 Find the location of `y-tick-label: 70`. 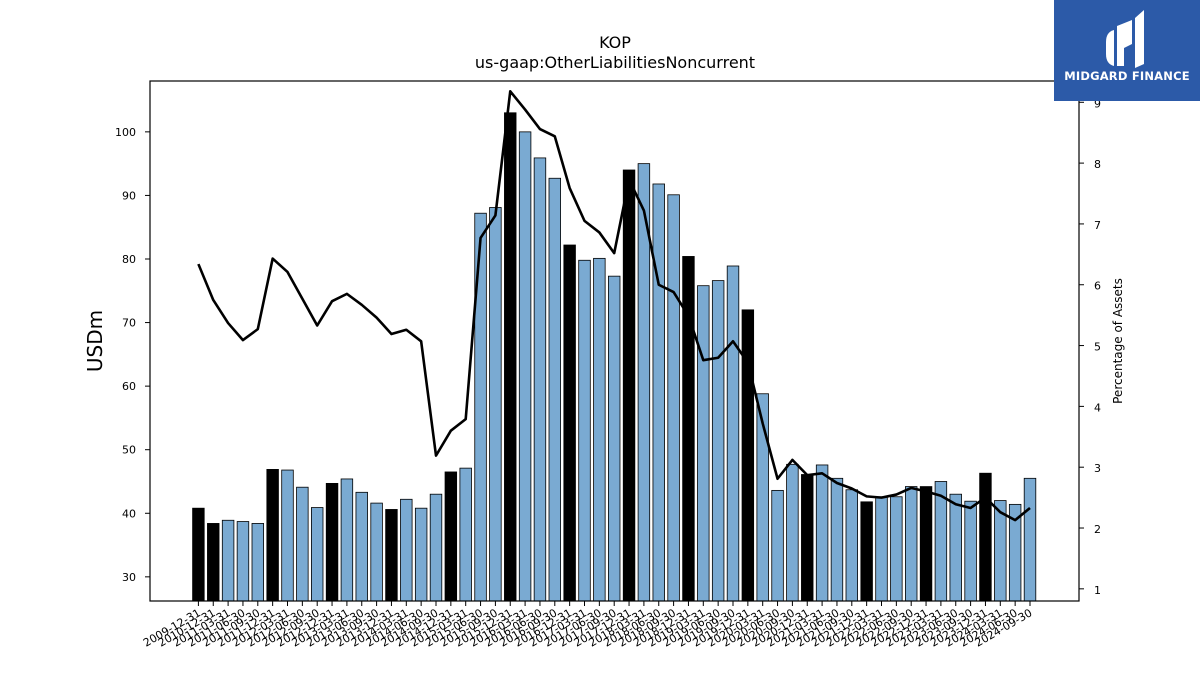

y-tick-label: 70 is located at coordinates (129, 323).